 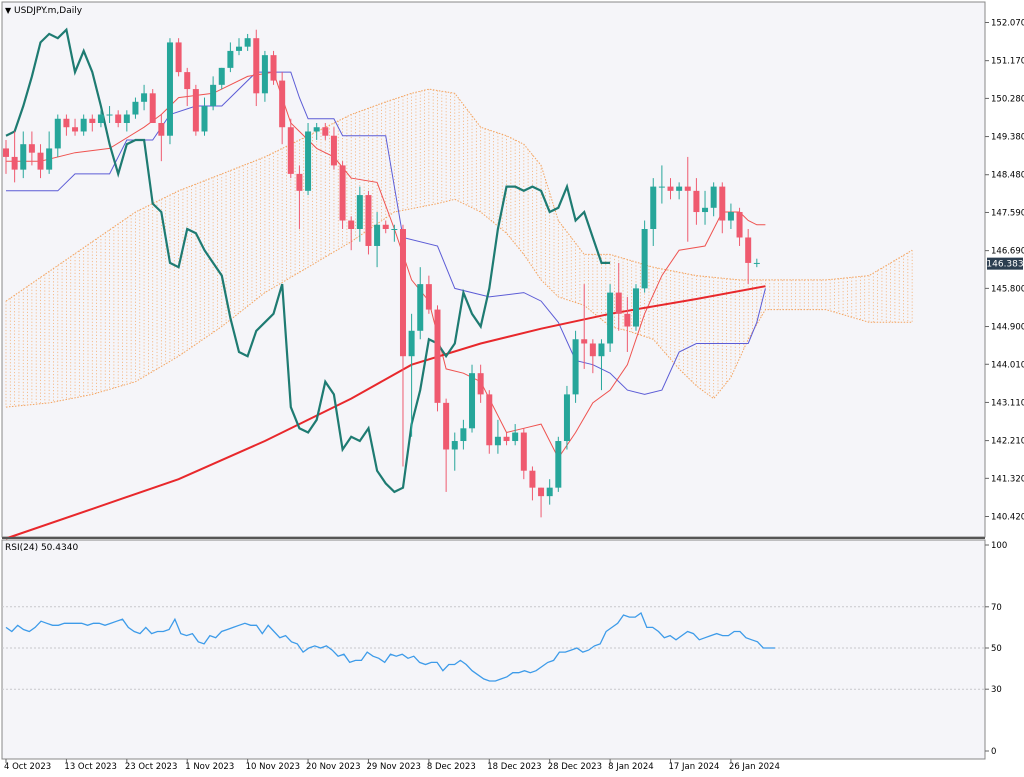 What do you see at coordinates (209, 767) in the screenshot?
I see `time-tick-label: 1 Nov 2023` at bounding box center [209, 767].